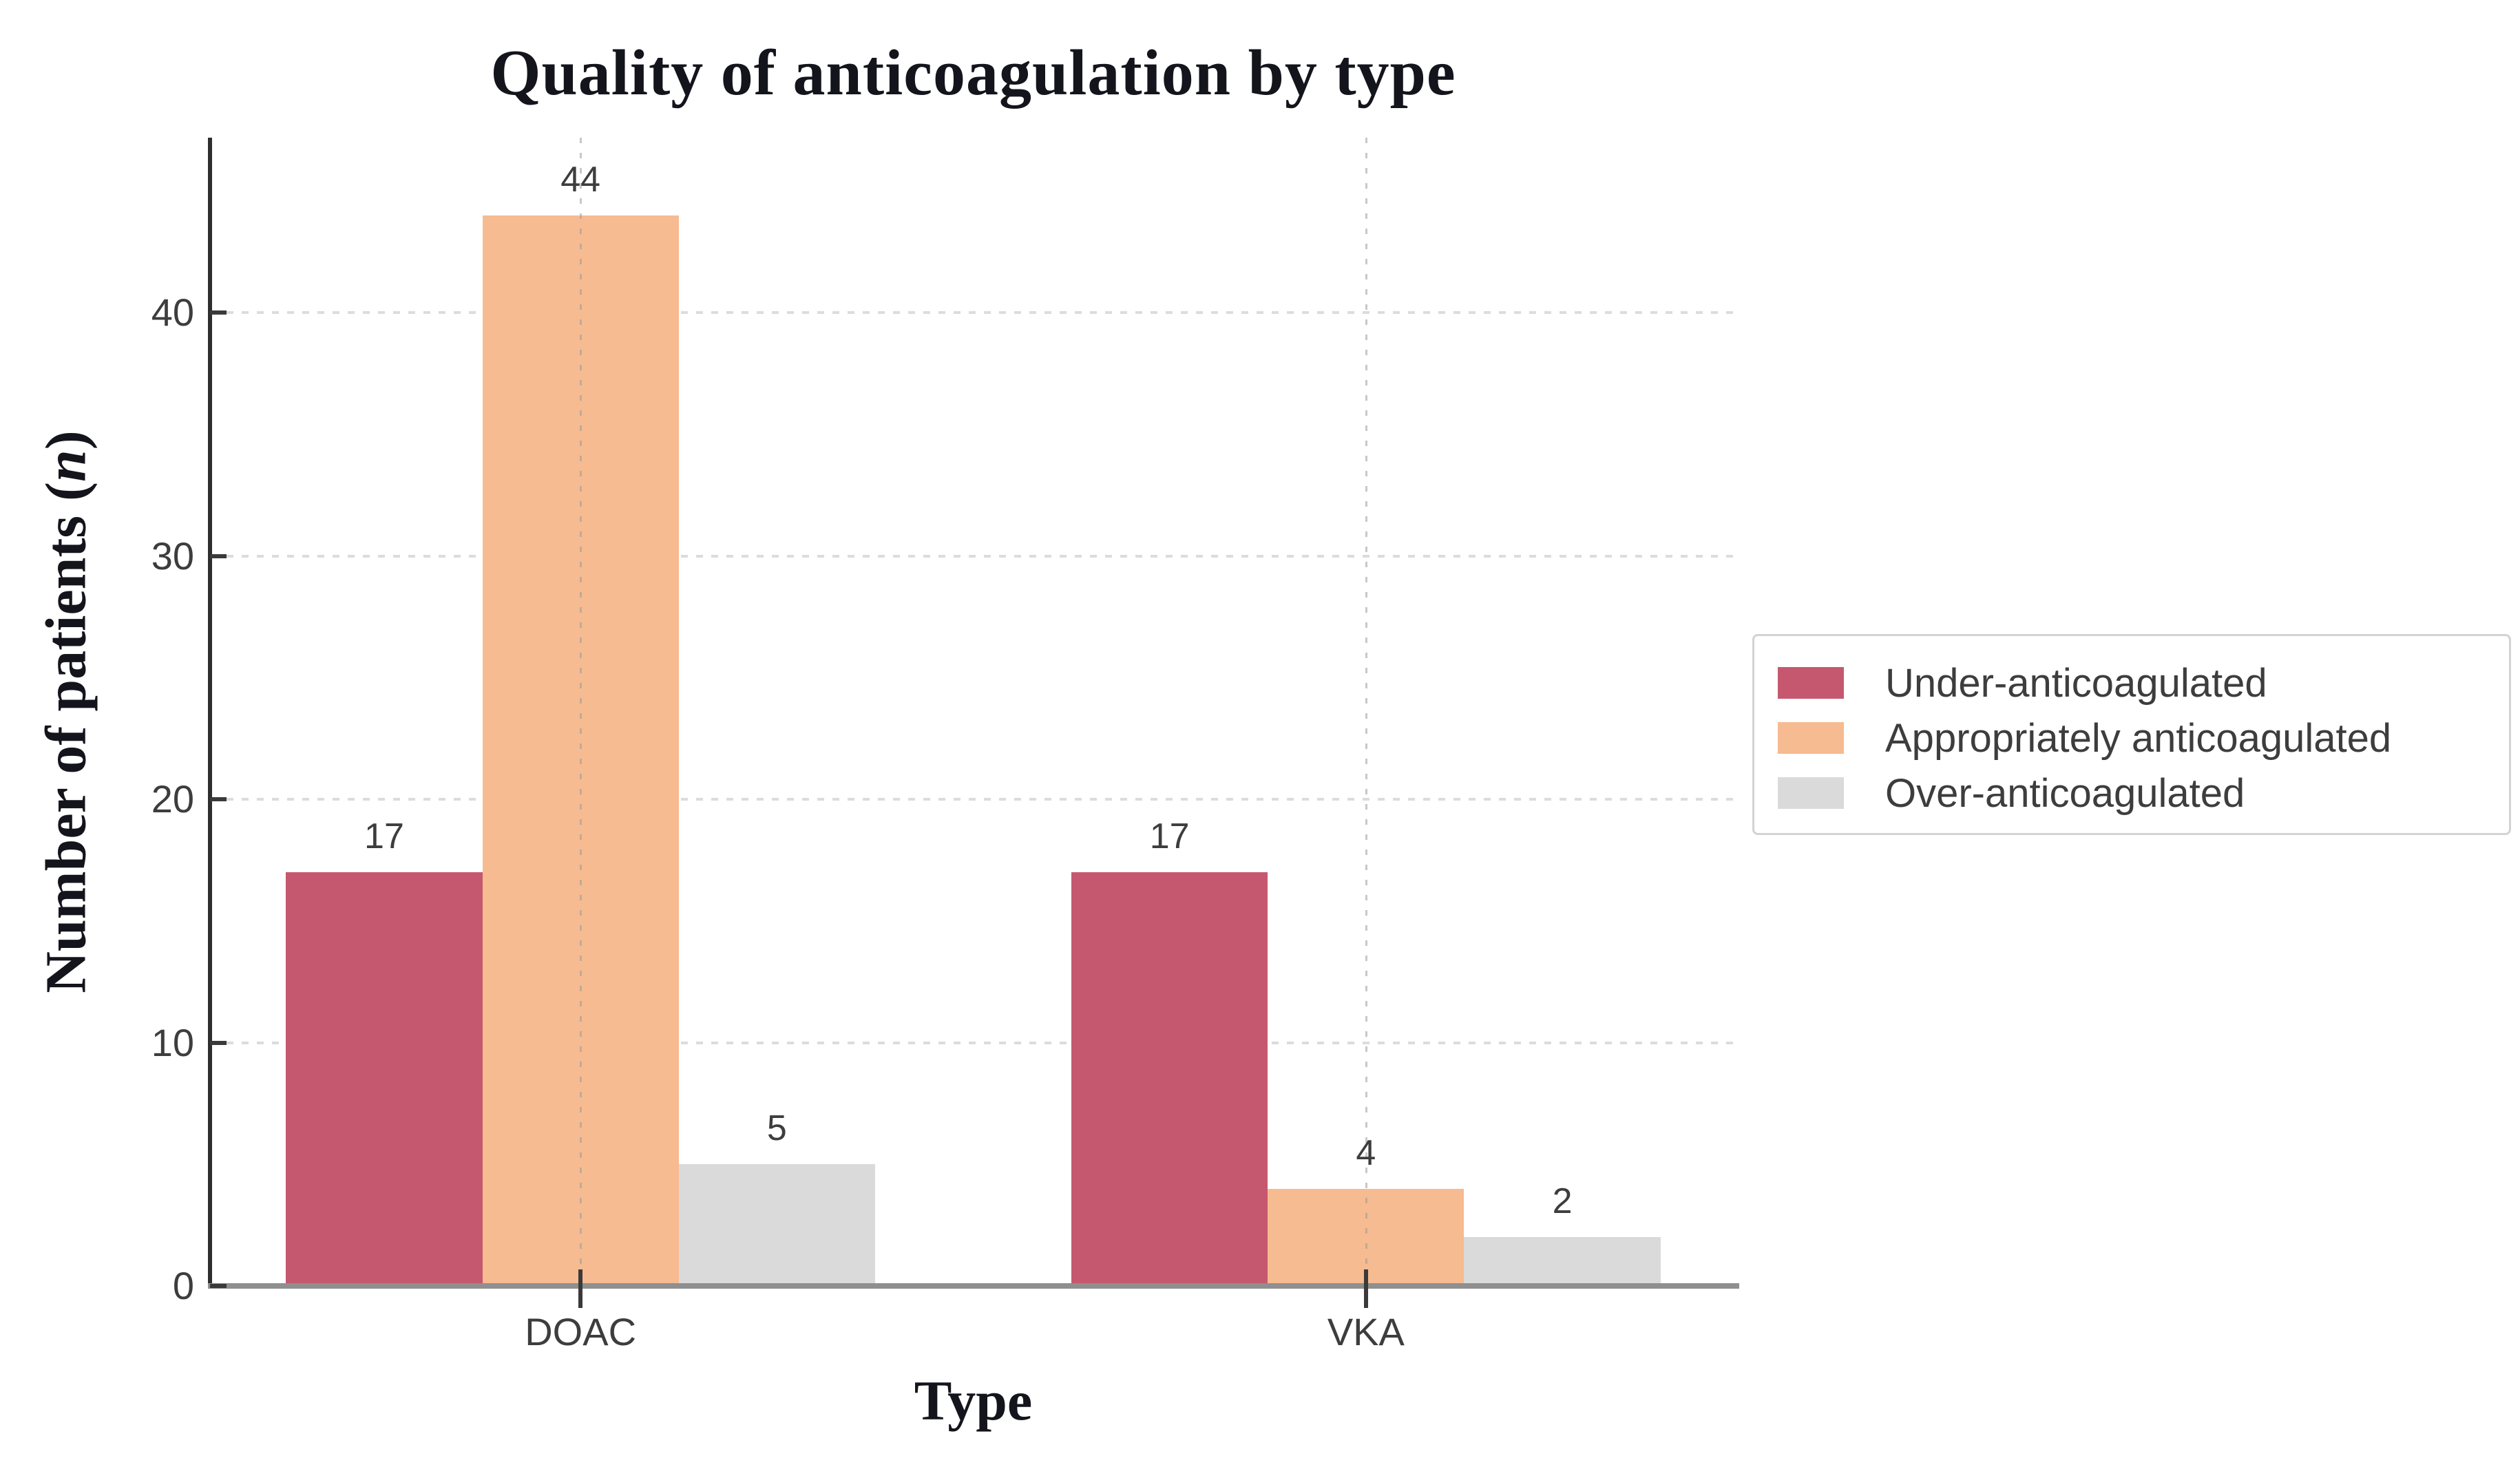  Describe the element at coordinates (1366, 1331) in the screenshot. I see `x-tick-label: VKA` at that location.